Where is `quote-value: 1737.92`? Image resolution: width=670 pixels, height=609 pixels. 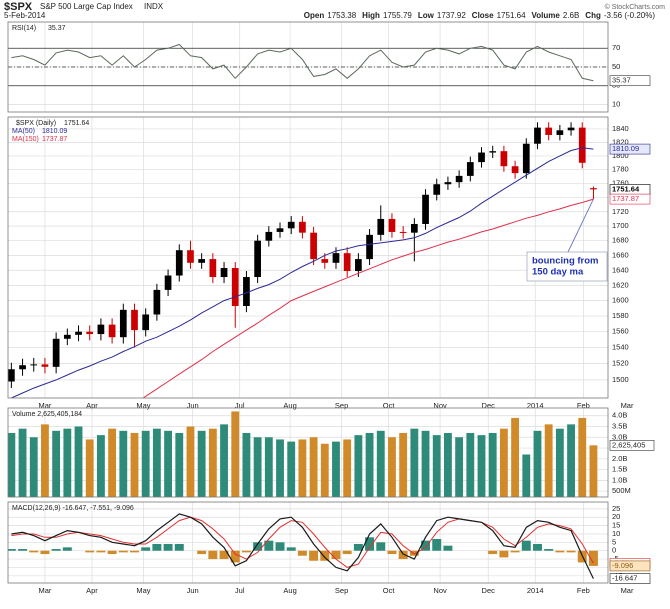 quote-value: 1737.92 is located at coordinates (451, 15).